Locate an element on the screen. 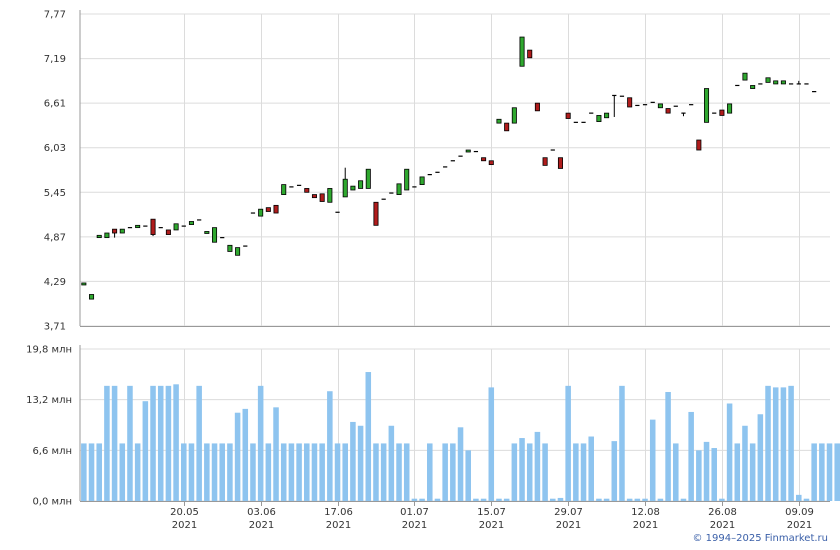 The height and width of the screenshot is (550, 840). price-tick-label: 3,71 is located at coordinates (55, 327).